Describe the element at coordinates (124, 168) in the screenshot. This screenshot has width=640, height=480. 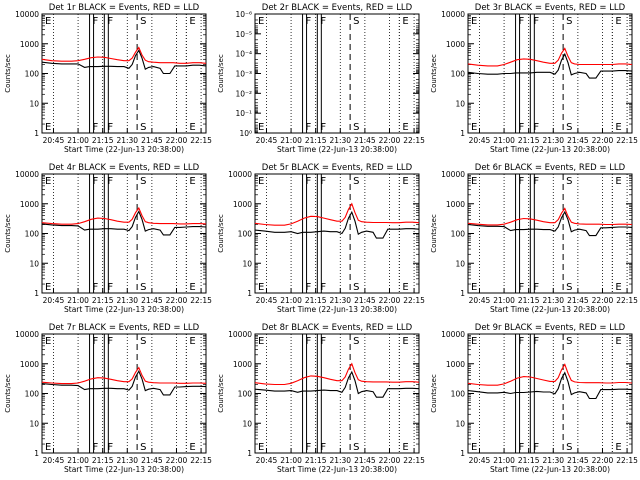
I see `chart-title: Det 4r BLACK = Events, RED = LLD` at that location.